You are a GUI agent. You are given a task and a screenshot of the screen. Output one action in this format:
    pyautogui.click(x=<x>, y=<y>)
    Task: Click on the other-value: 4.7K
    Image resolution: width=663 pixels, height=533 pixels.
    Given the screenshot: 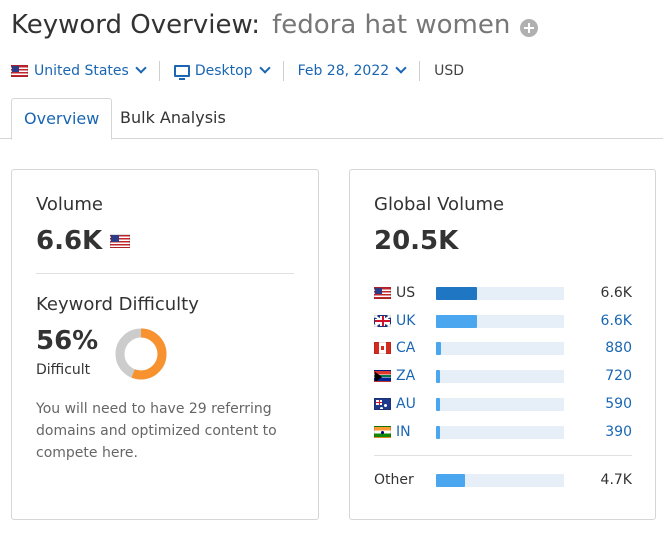 What is the action you would take?
    pyautogui.click(x=616, y=480)
    